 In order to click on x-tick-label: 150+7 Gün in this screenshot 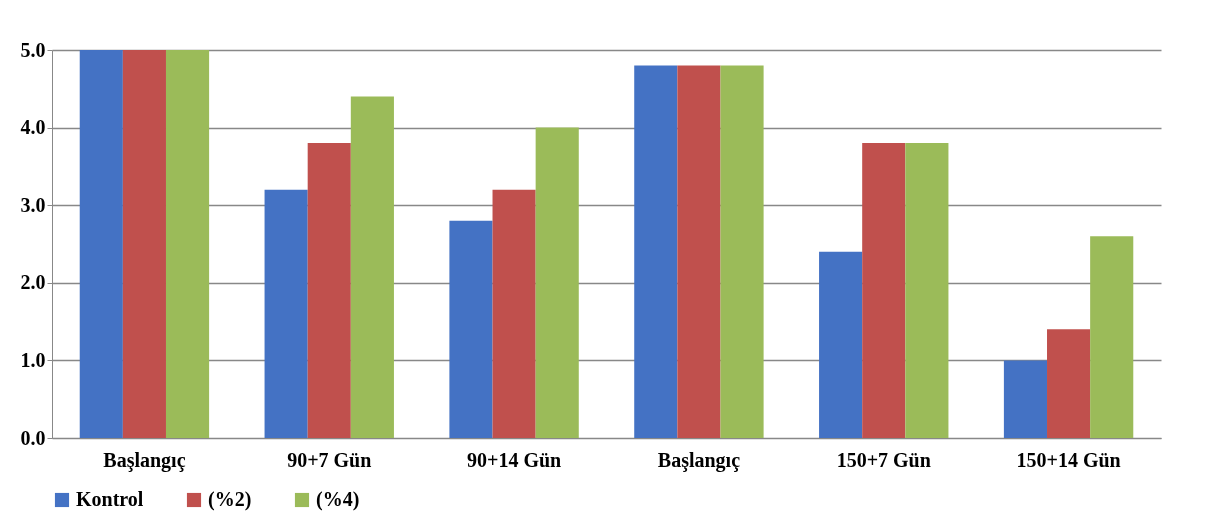, I will do `click(883, 459)`.